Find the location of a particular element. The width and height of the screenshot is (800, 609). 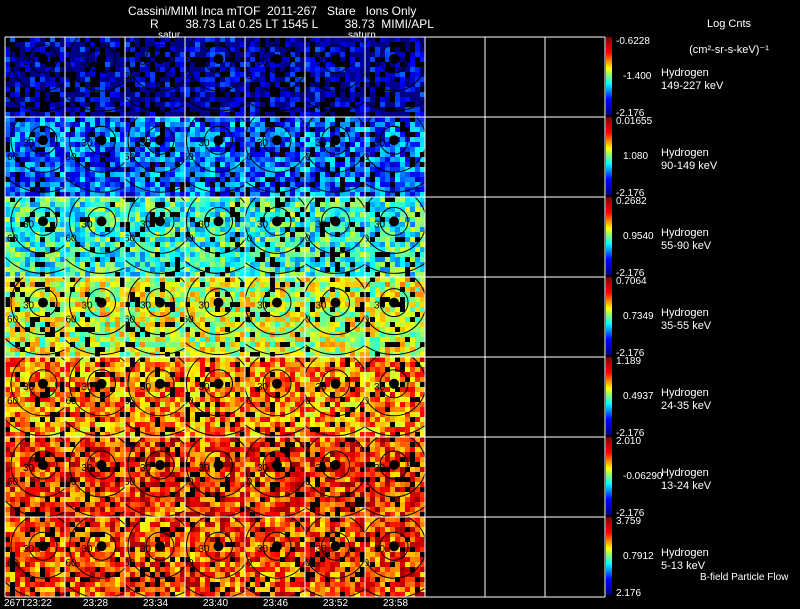

energy-range: 35-55 keV is located at coordinates (686, 326).